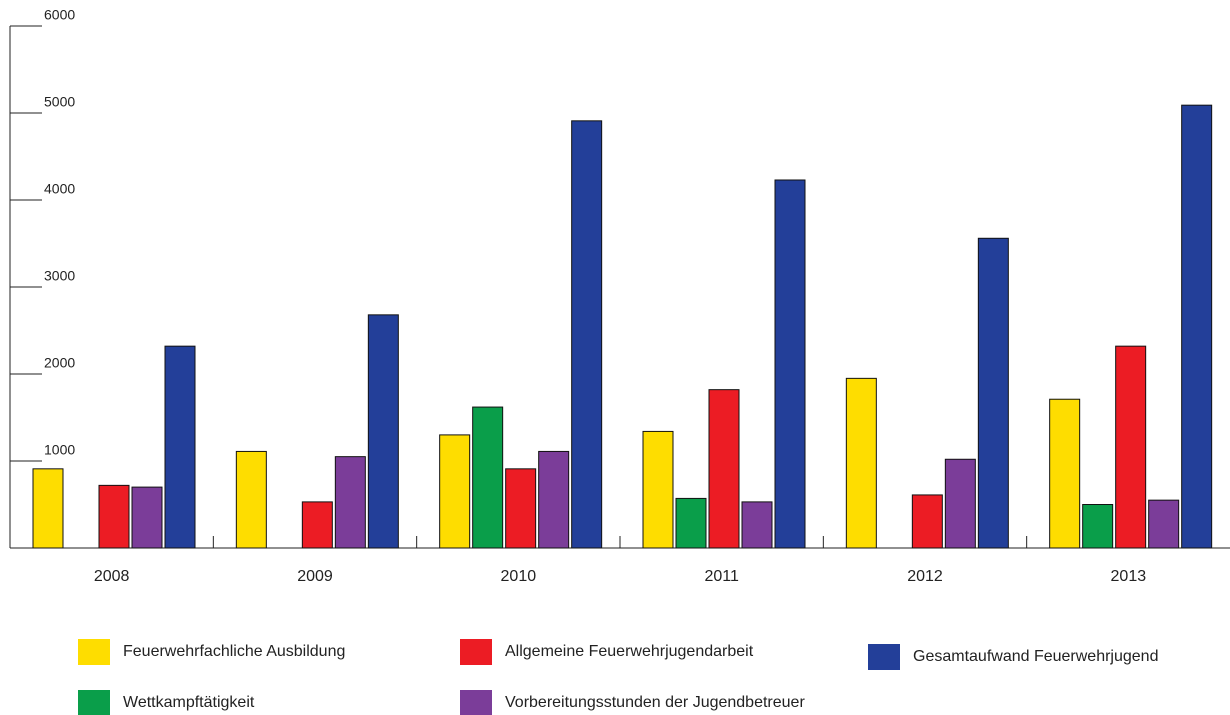 The image size is (1230, 715). Describe the element at coordinates (655, 702) in the screenshot. I see `legend-label: Vorbereitungsstunden der Jugendbetreuer` at that location.